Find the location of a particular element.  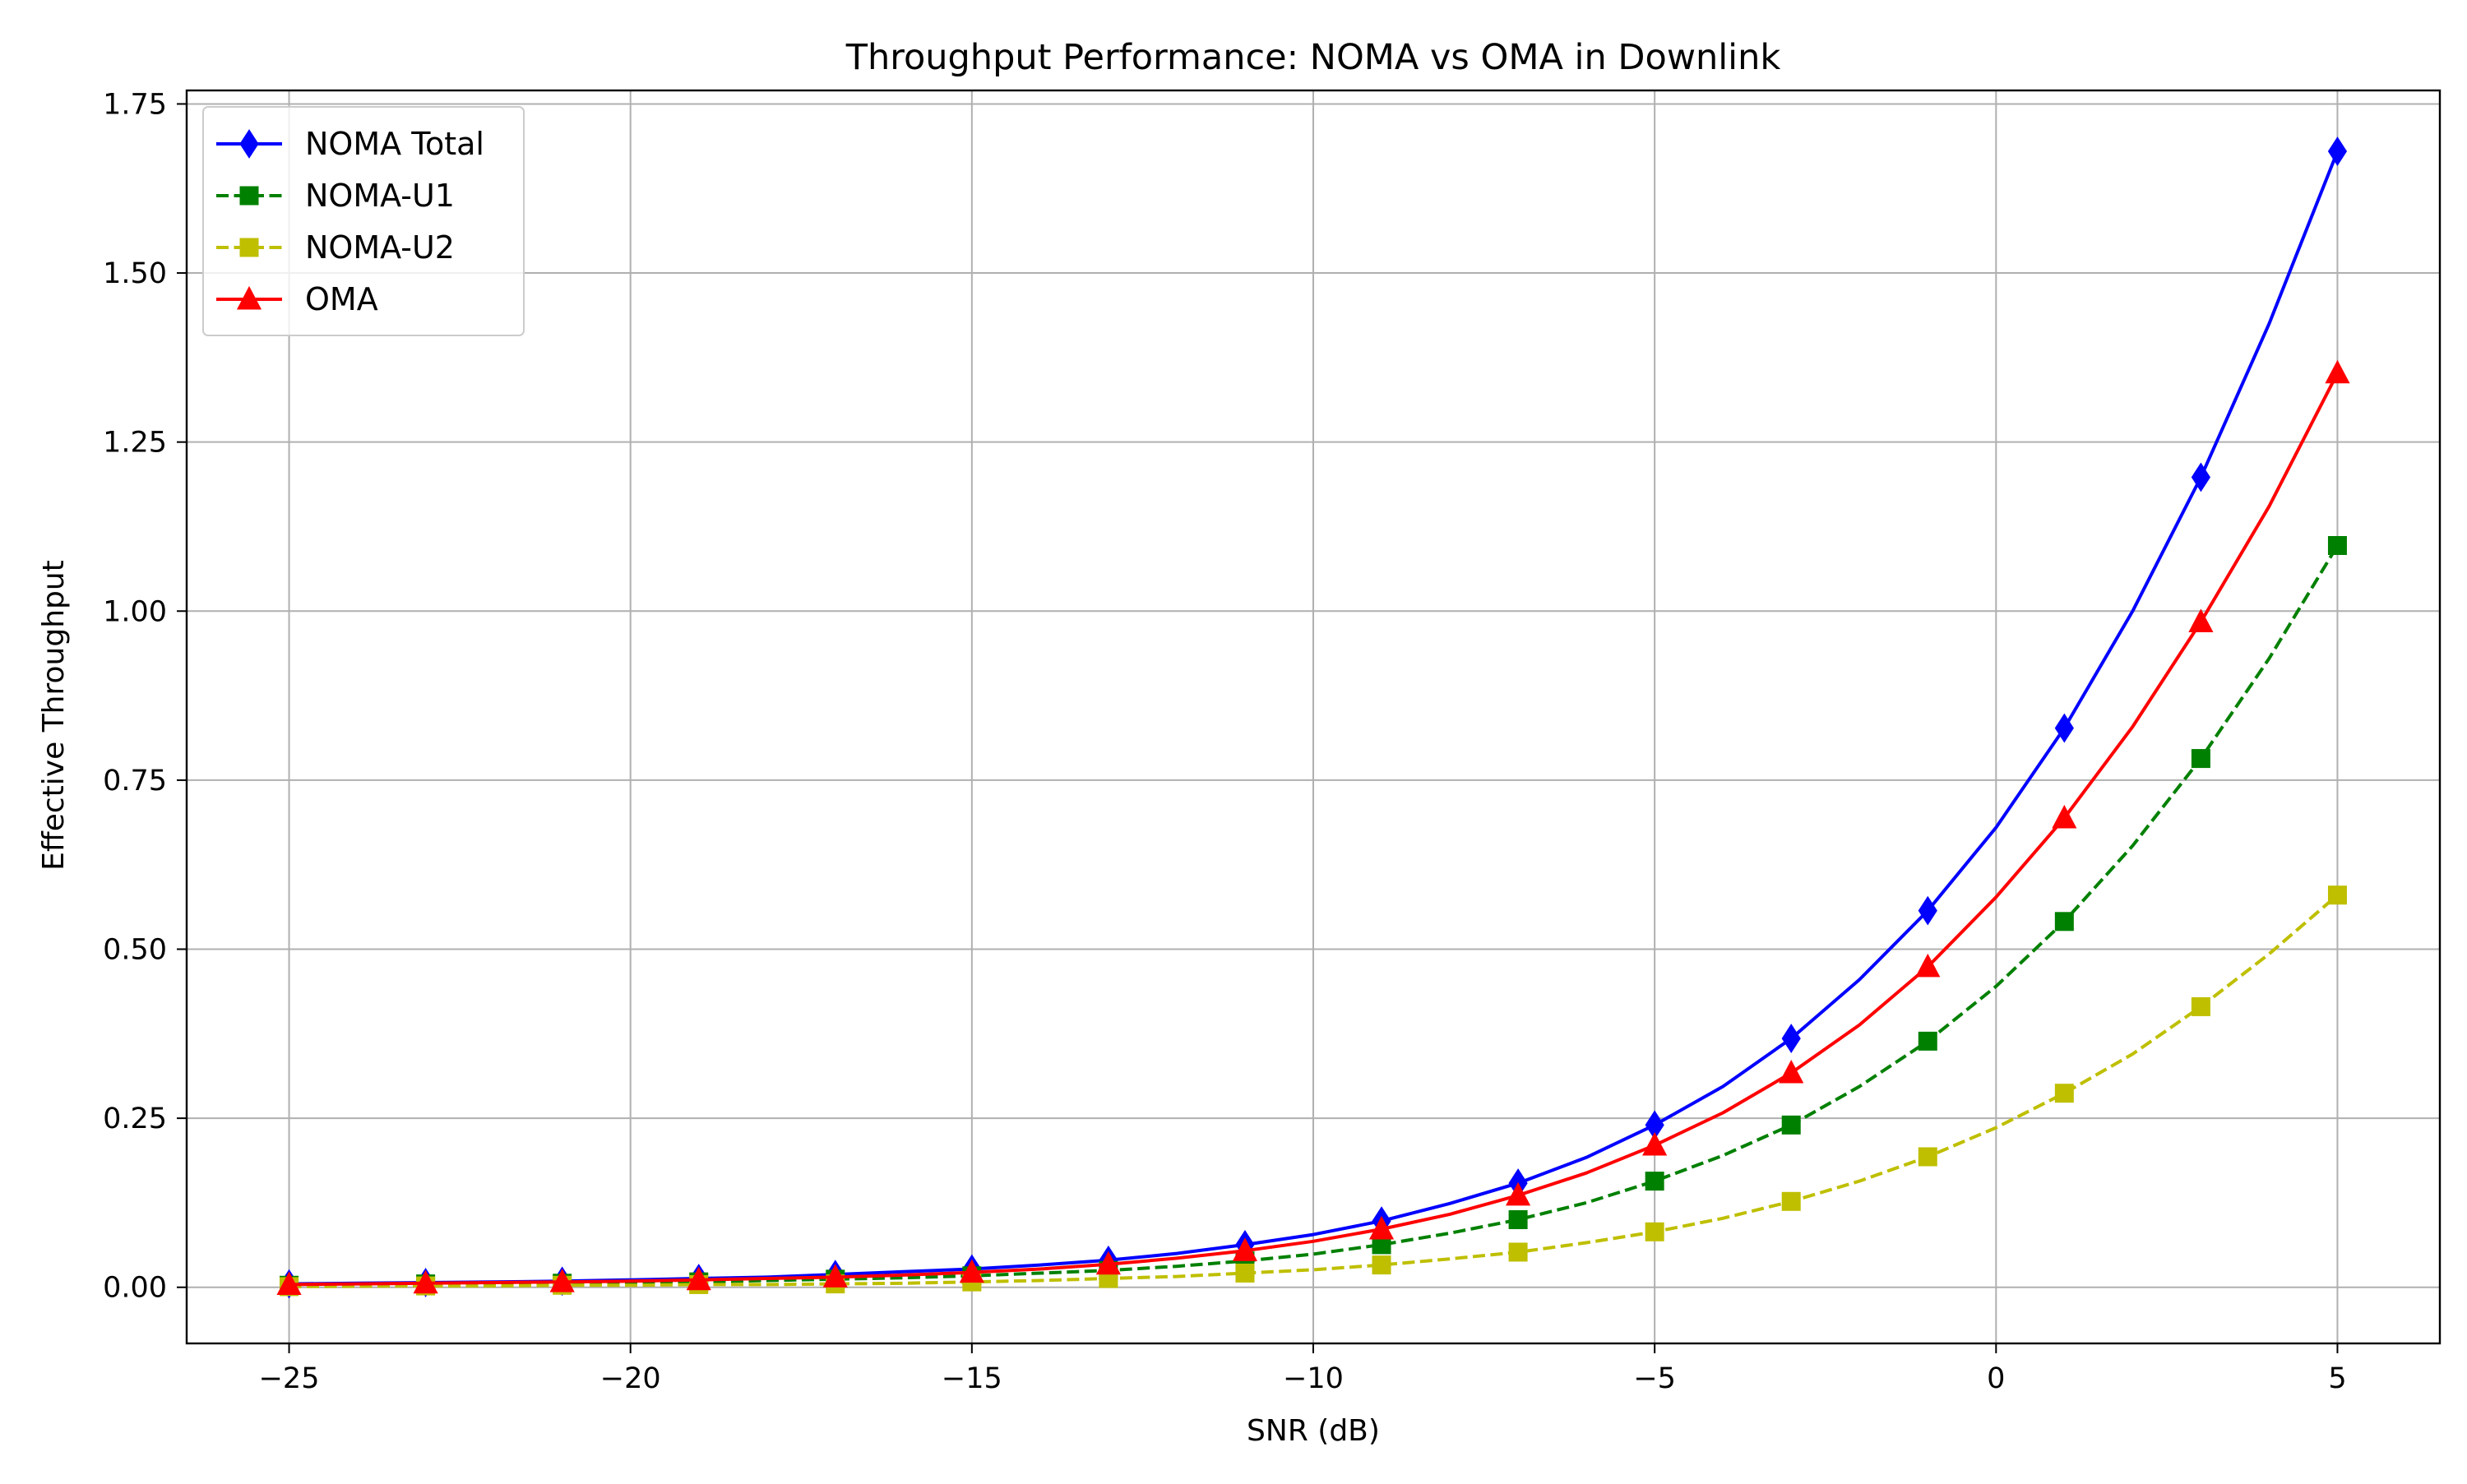

legend-label-noma-u2: NOMA-U2 is located at coordinates (380, 247).